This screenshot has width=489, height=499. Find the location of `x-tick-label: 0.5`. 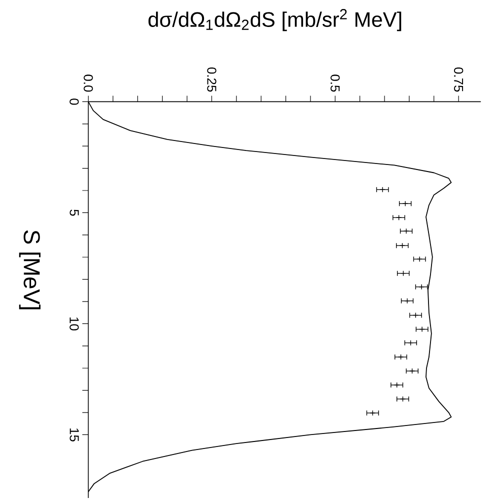

x-tick-label: 0.5 is located at coordinates (335, 83).